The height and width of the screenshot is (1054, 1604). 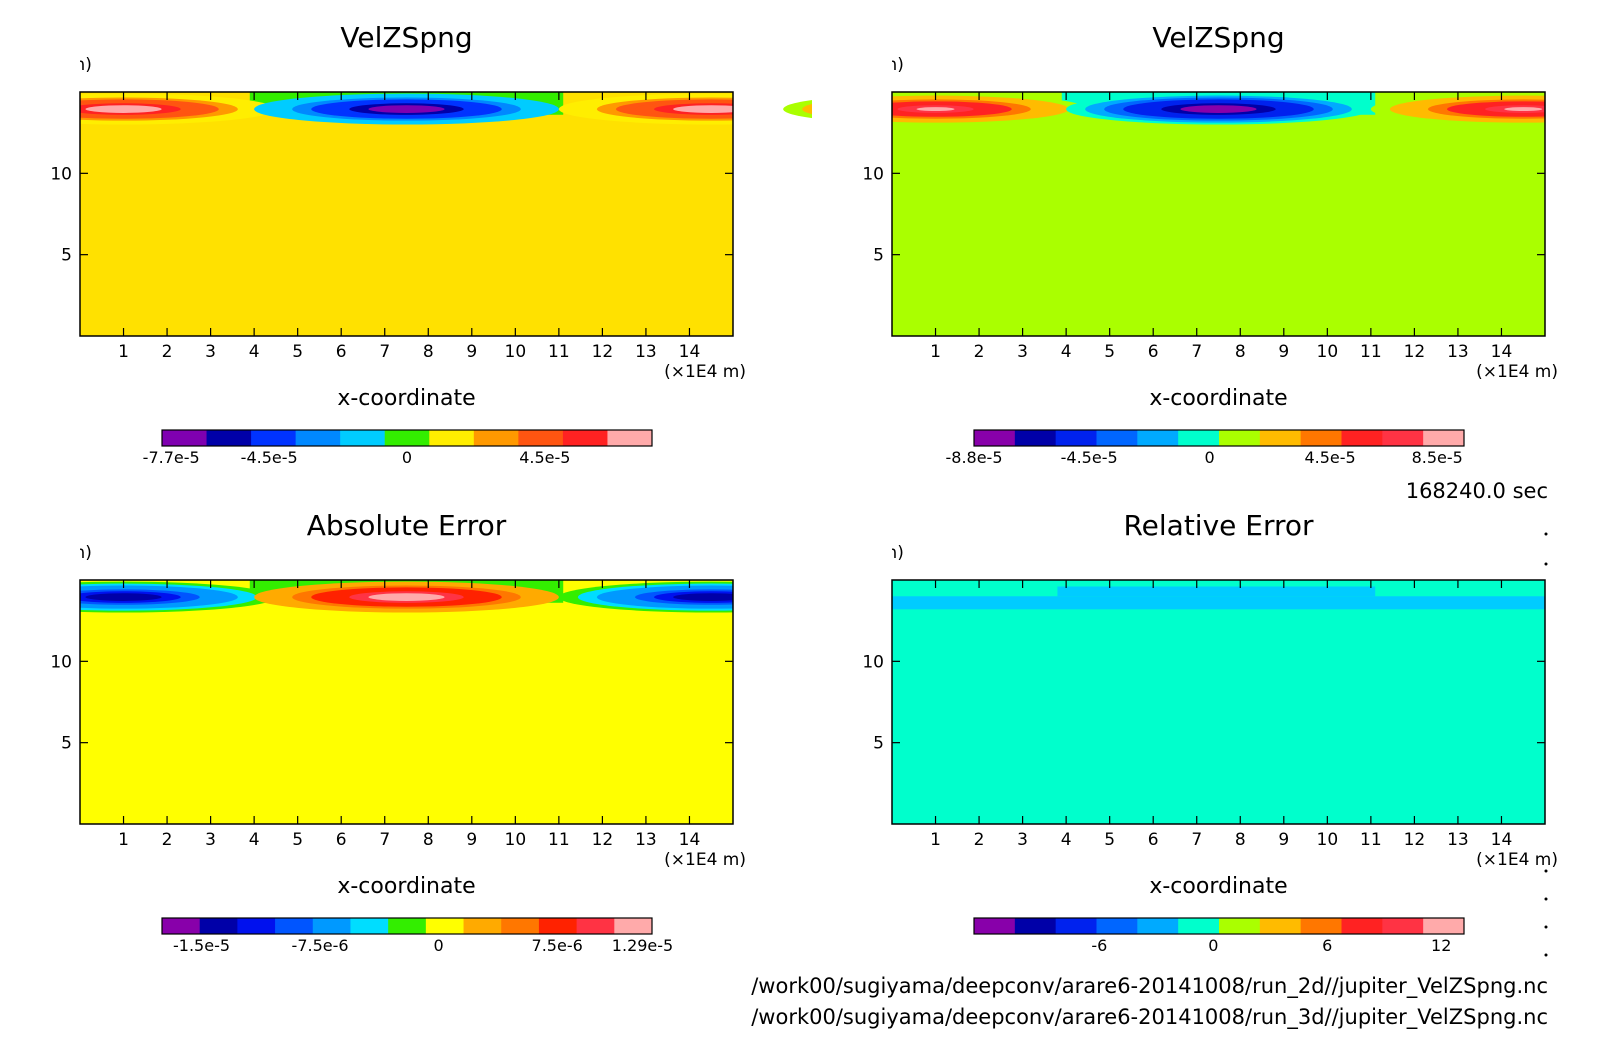 I want to click on mask-right, so click(x=1574, y=697).